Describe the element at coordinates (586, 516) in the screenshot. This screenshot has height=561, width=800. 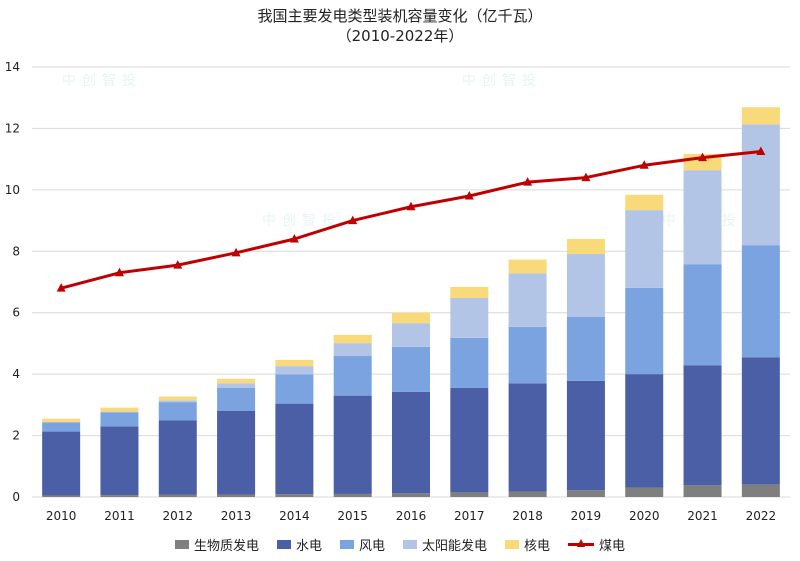
I see `x-tick-label: 2019` at that location.